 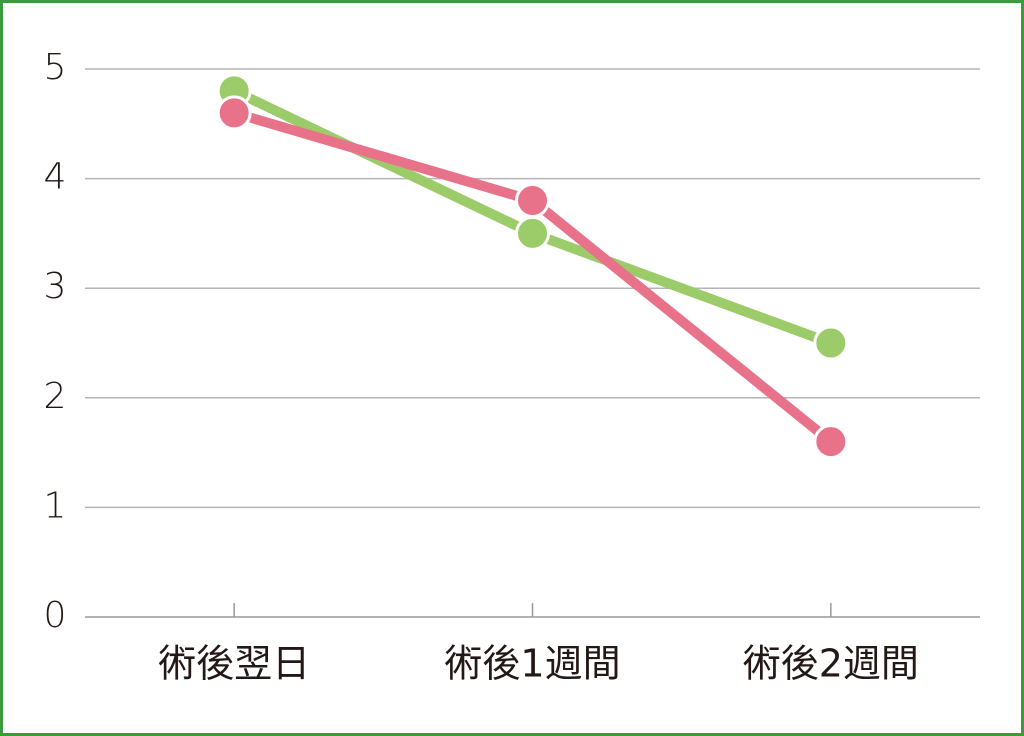 I want to click on x-tick-label: 術後1週間, so click(x=532, y=664).